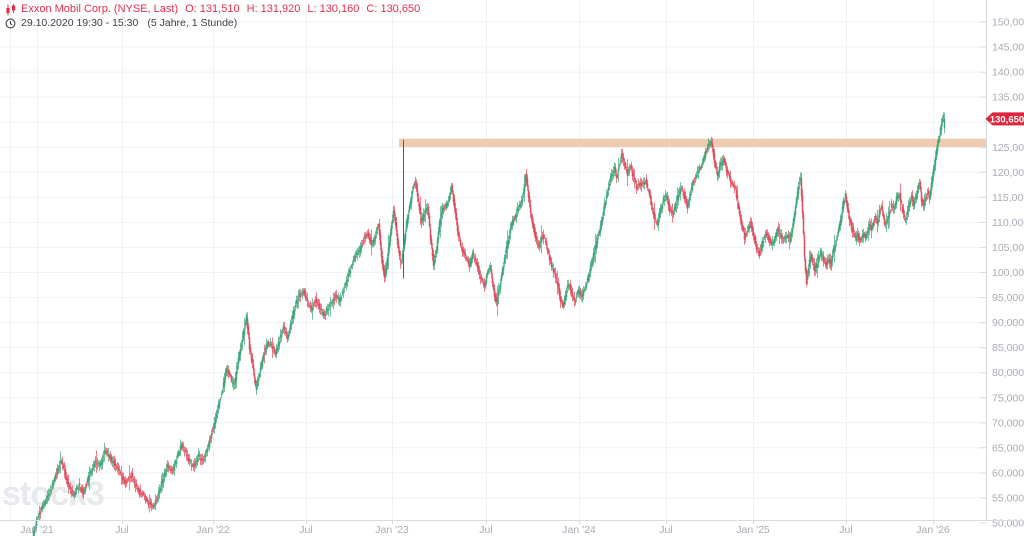  Describe the element at coordinates (100, 9) in the screenshot. I see `instrument-title: Exxon Mobil Corp. (NYSE, Last)` at that location.